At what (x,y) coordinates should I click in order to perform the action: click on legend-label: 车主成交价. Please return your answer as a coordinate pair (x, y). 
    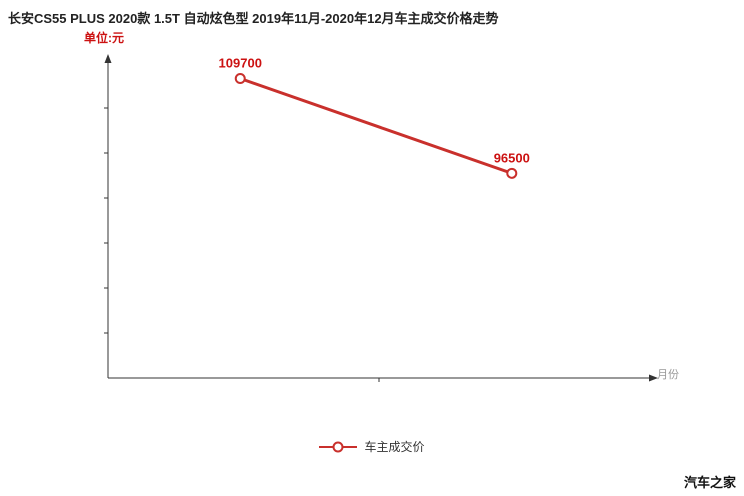
    Looking at the image, I should click on (394, 447).